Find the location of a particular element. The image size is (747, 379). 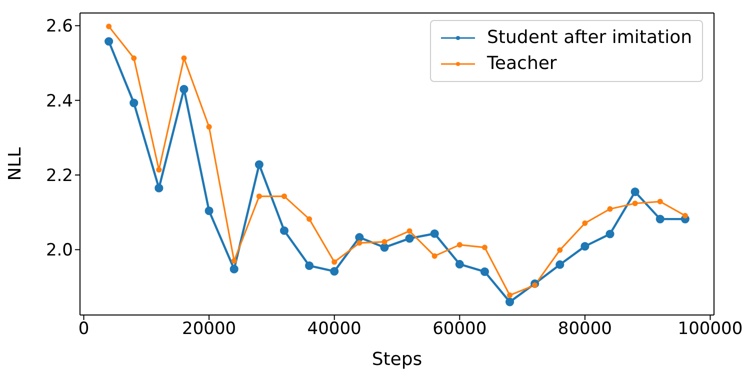

legend-label: Student after imitation is located at coordinates (589, 38).